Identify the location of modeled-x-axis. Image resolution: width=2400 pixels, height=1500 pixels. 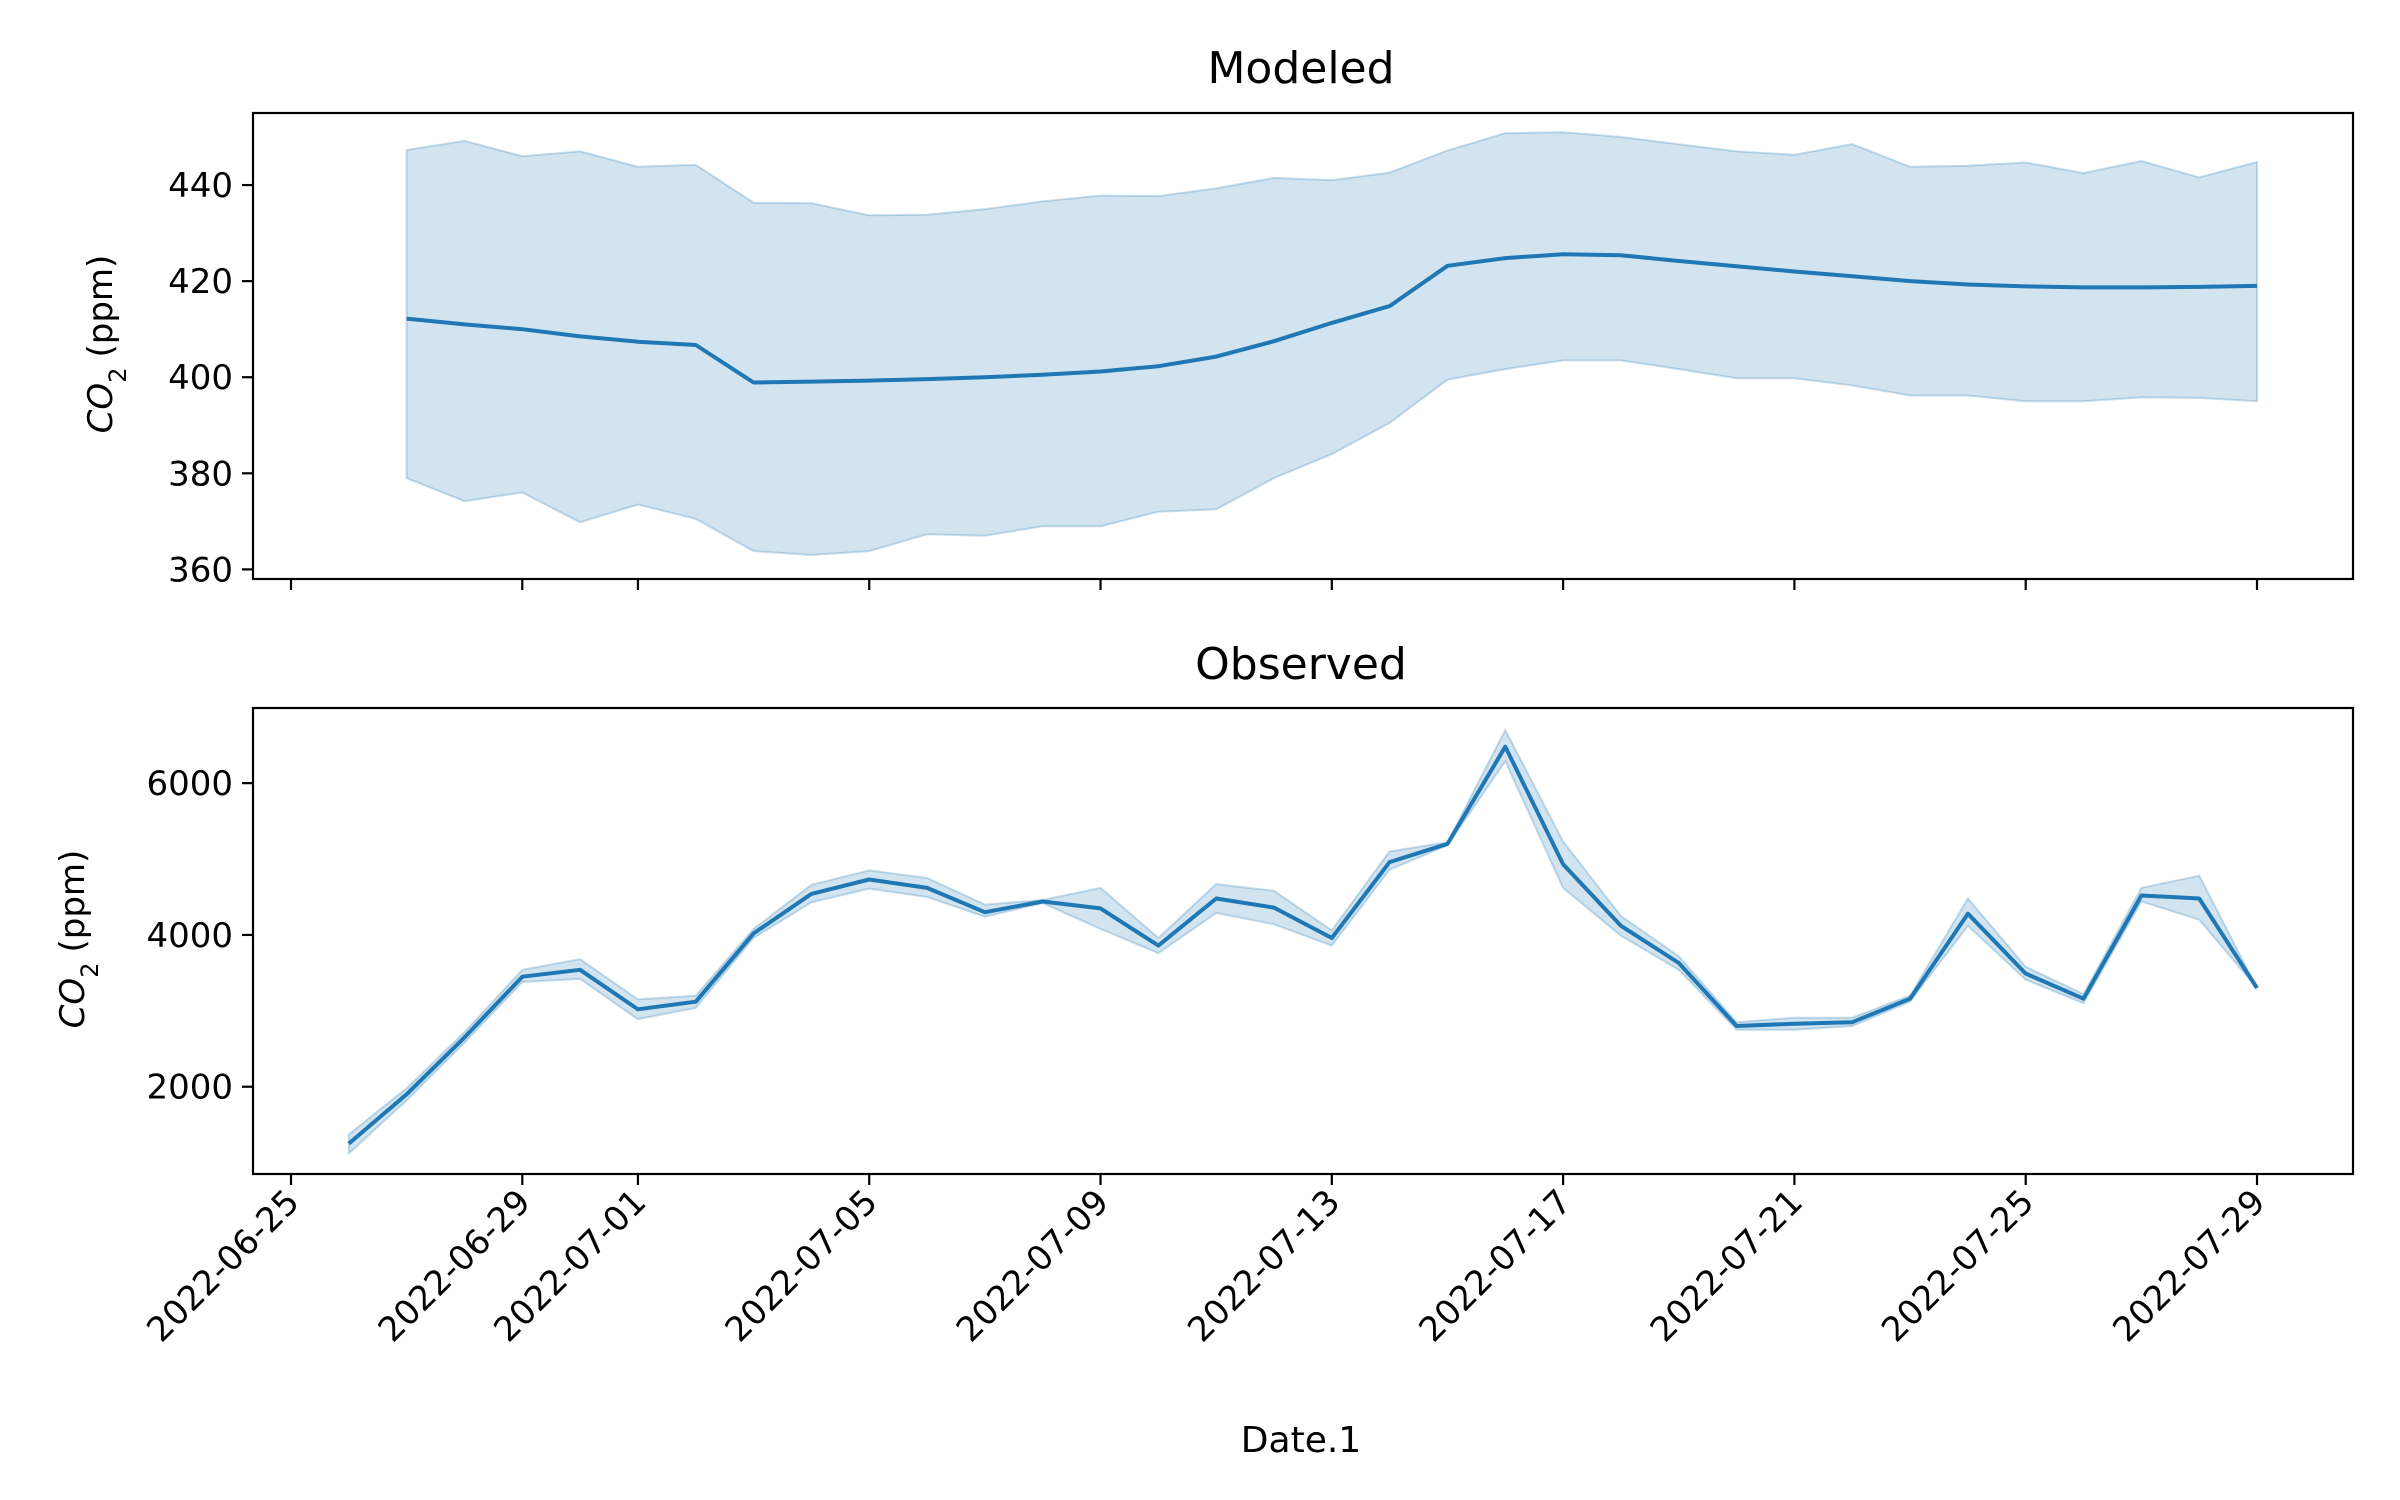
(1274, 584).